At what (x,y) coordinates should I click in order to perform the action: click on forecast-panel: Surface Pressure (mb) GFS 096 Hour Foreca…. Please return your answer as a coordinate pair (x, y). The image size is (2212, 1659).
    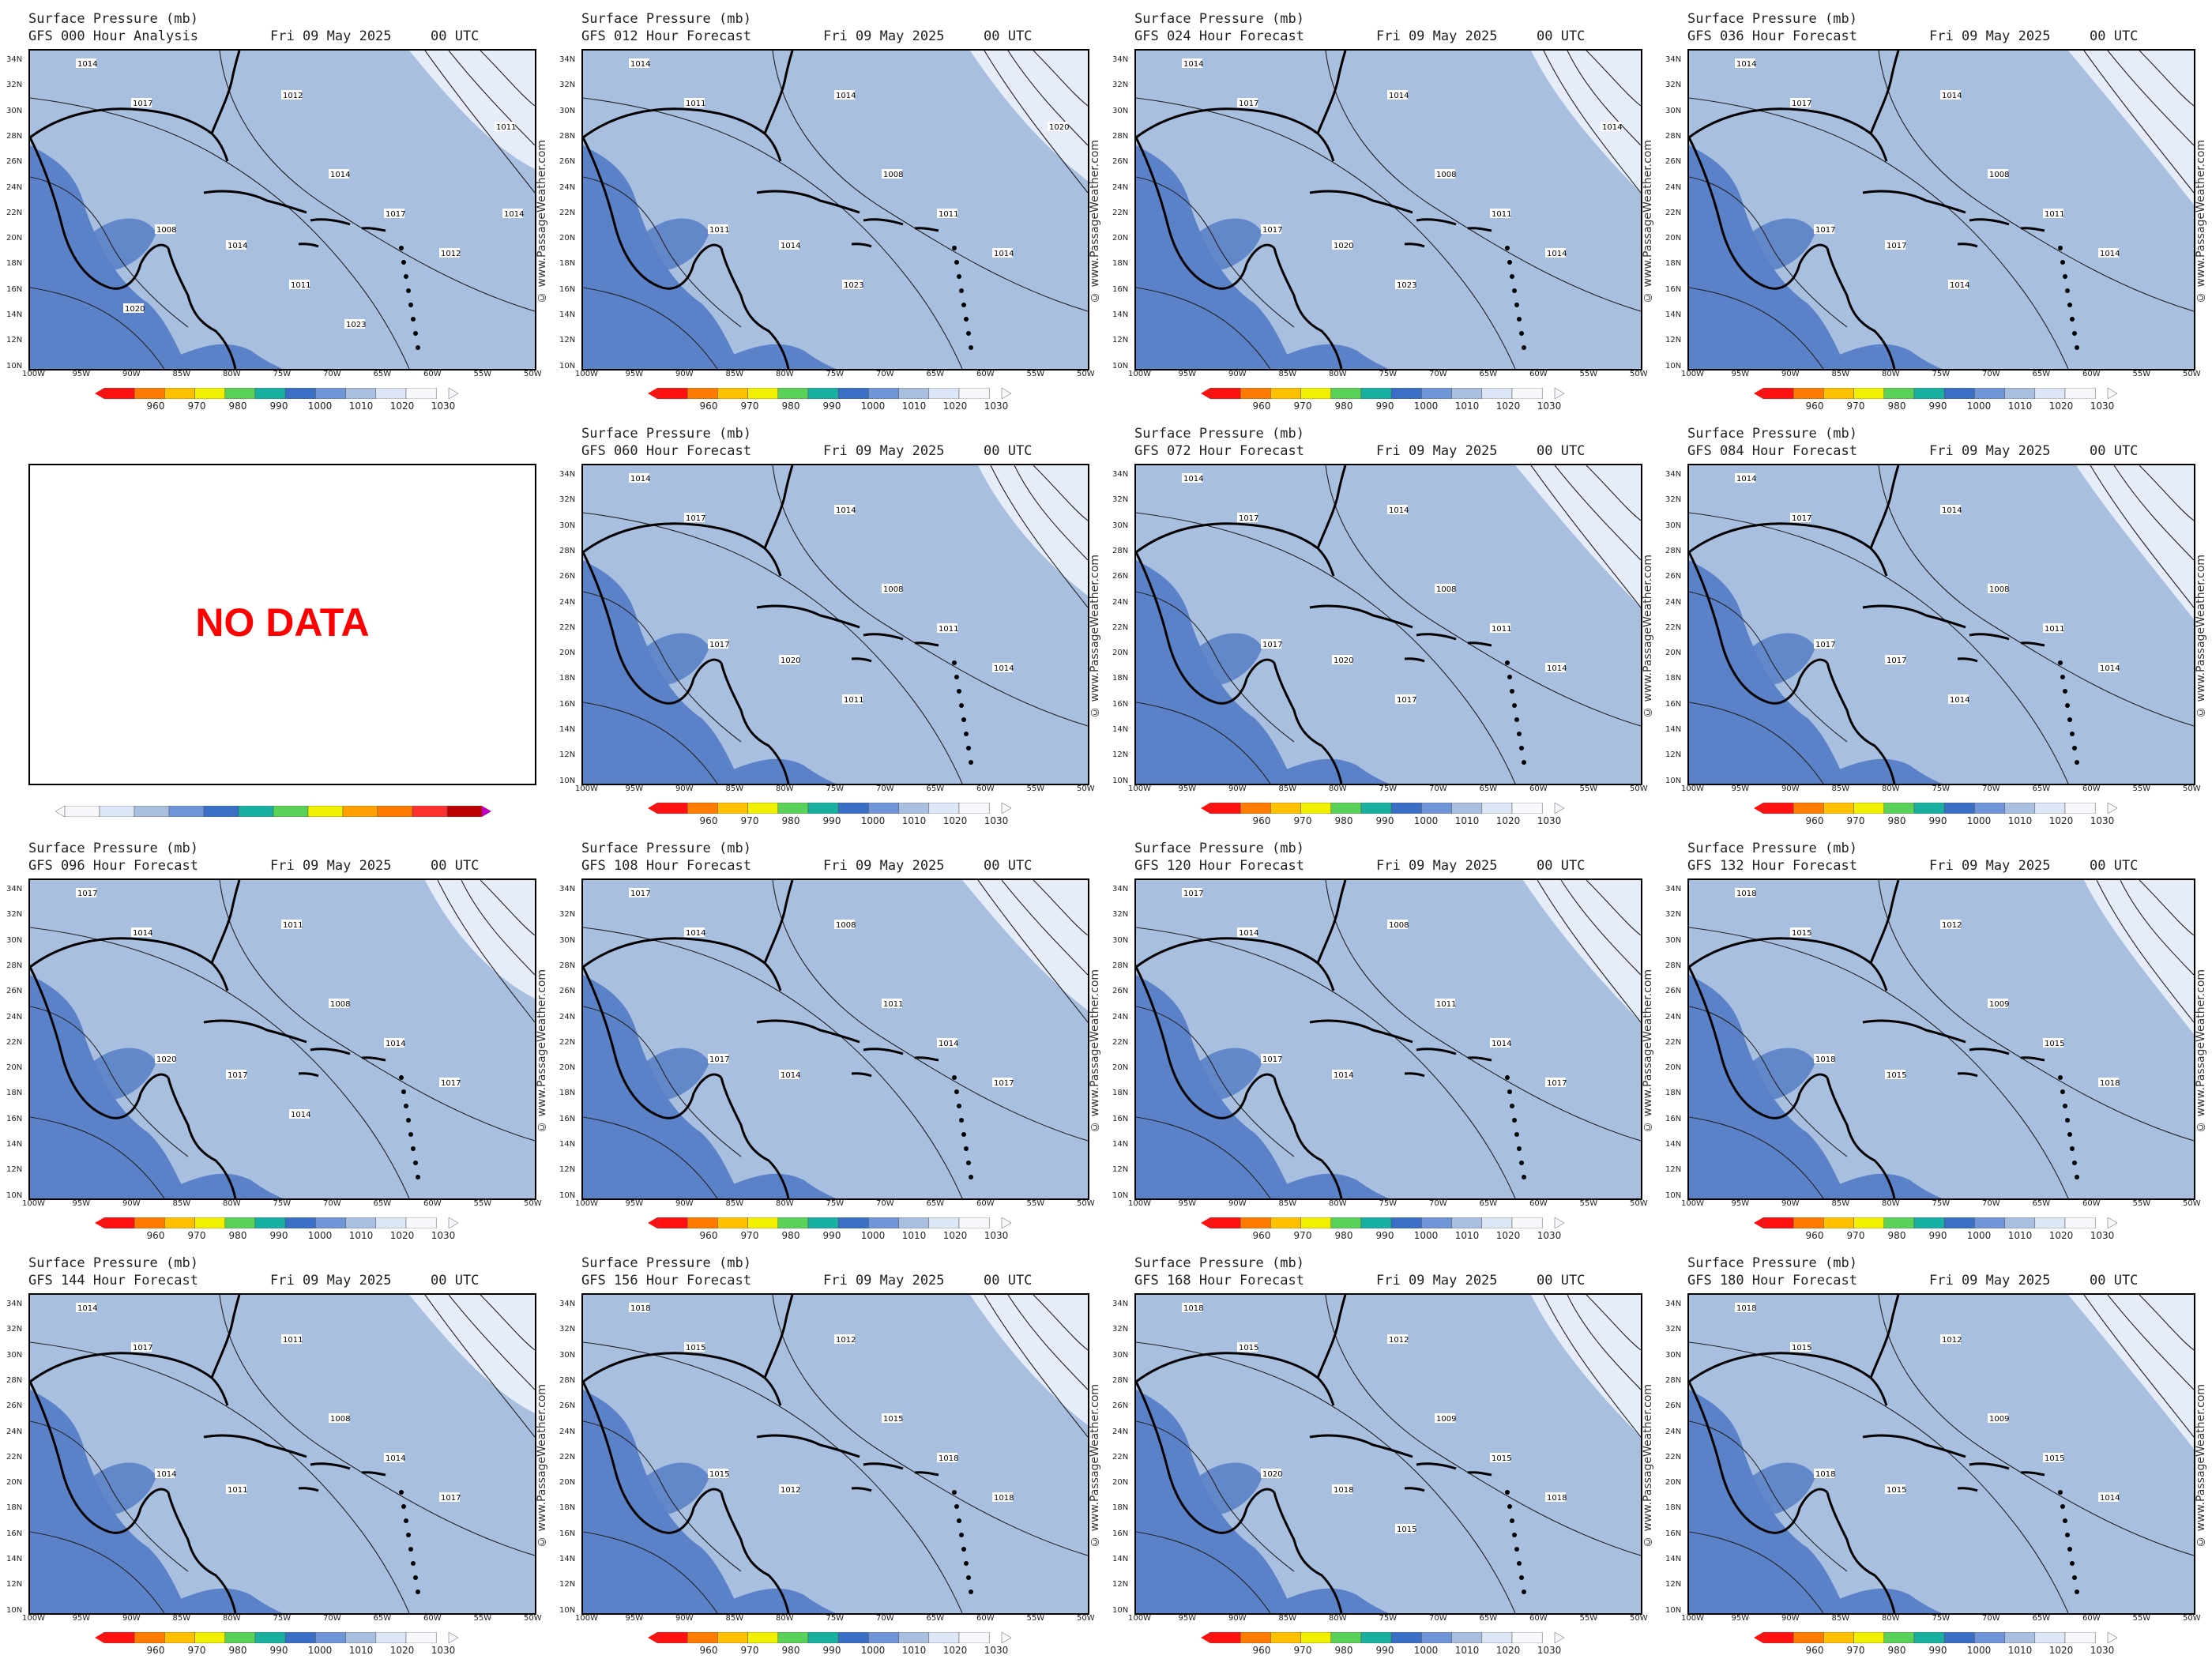
    Looking at the image, I should click on (276, 1037).